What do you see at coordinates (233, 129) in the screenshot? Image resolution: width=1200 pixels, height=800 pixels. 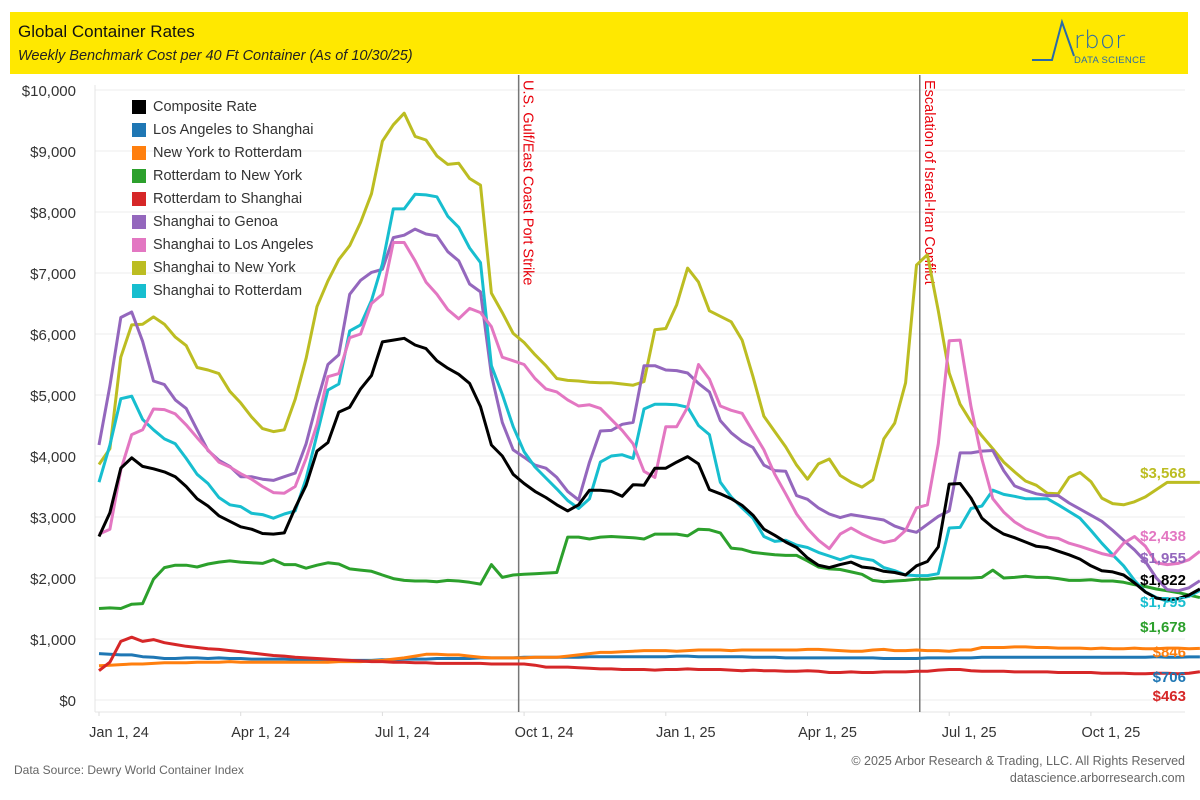 I see `legend-label: Los Angeles to Shanghai` at bounding box center [233, 129].